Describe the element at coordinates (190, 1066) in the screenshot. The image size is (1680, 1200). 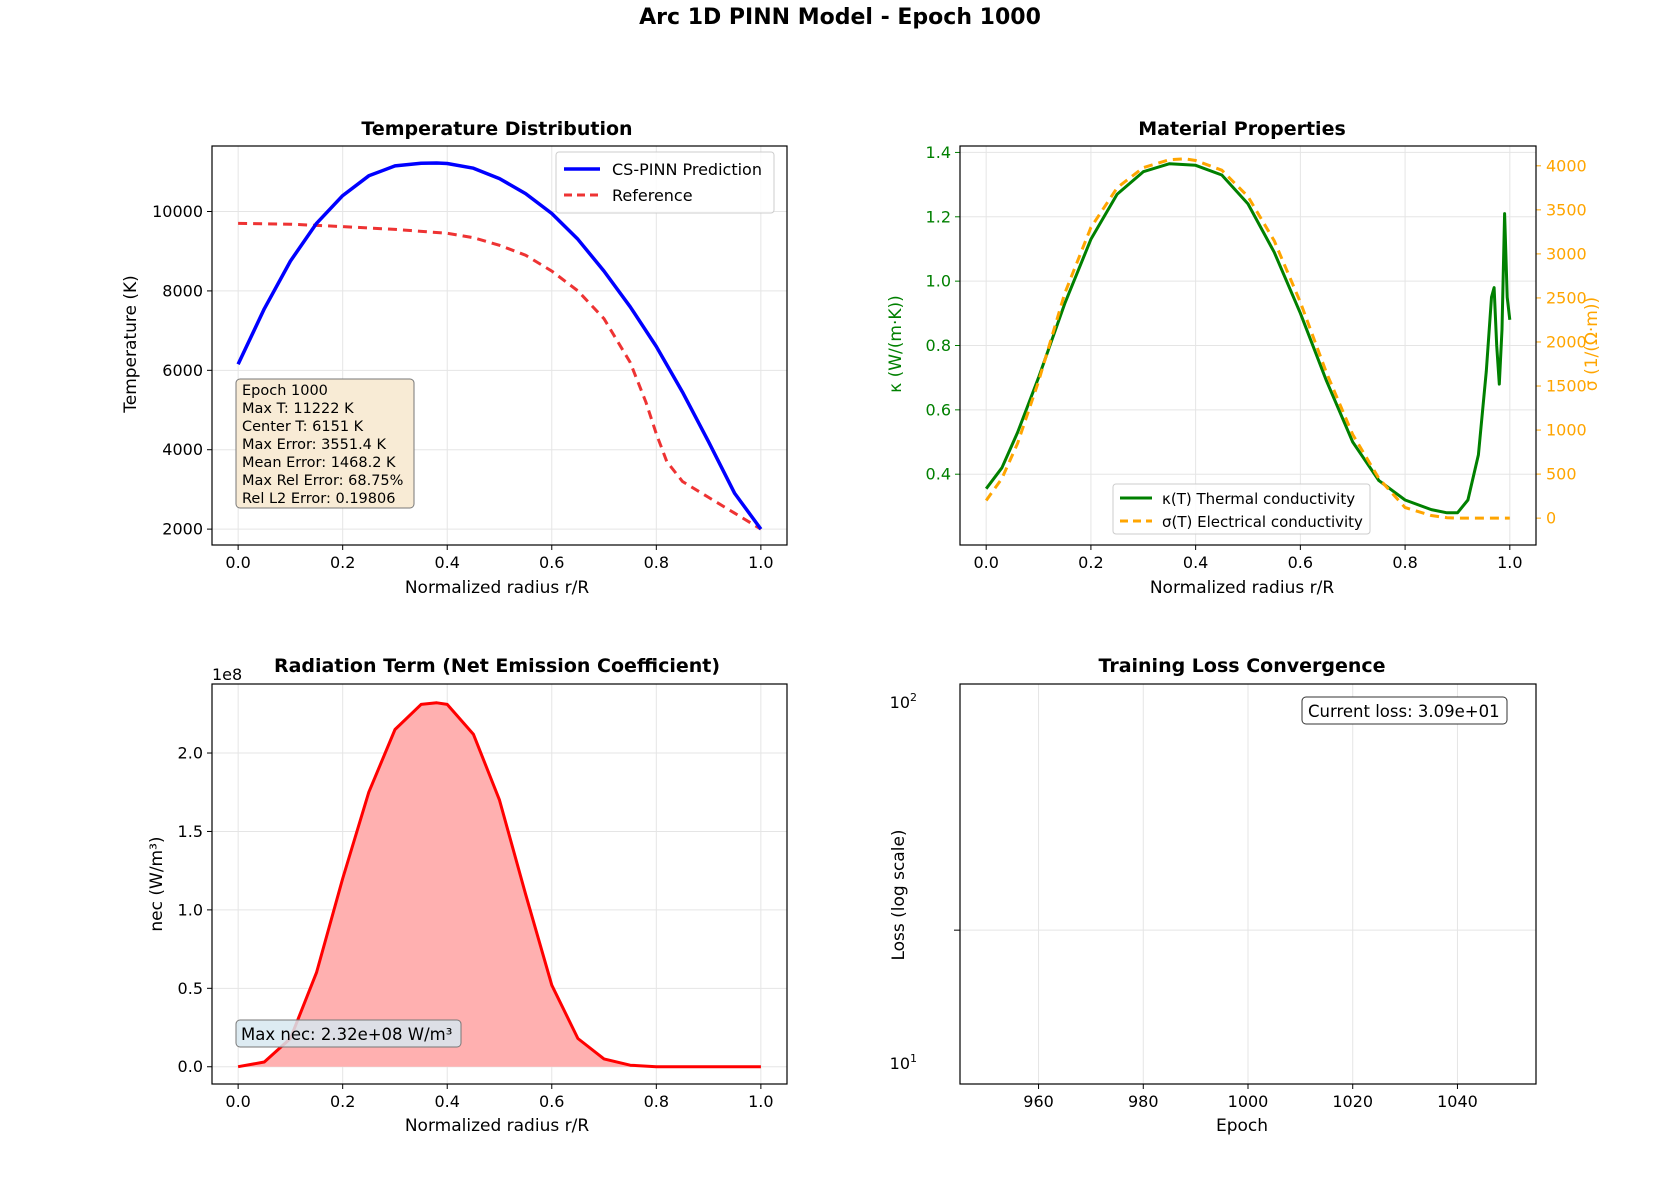
I see `y-tick-label: 0.0` at that location.